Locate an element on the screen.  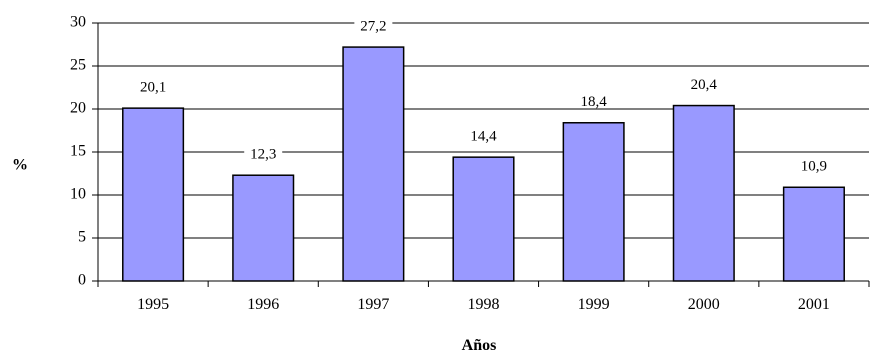
data-label: 18,4 is located at coordinates (594, 102).